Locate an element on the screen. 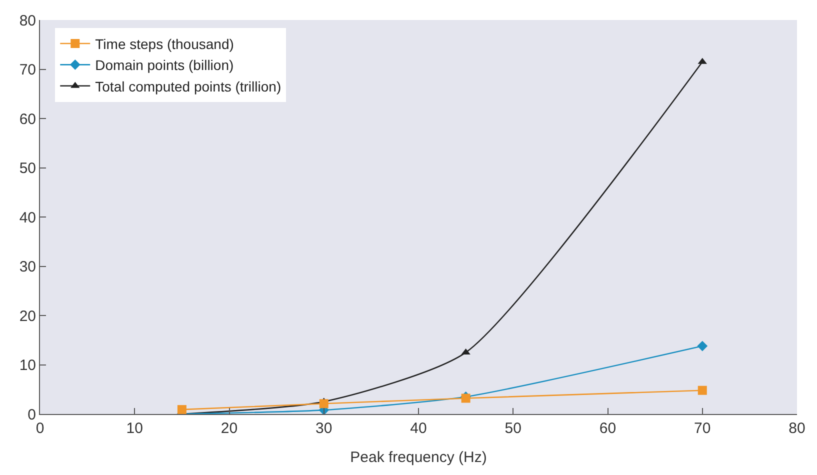 The height and width of the screenshot is (475, 817). y-tick-label: 70 is located at coordinates (27, 70).